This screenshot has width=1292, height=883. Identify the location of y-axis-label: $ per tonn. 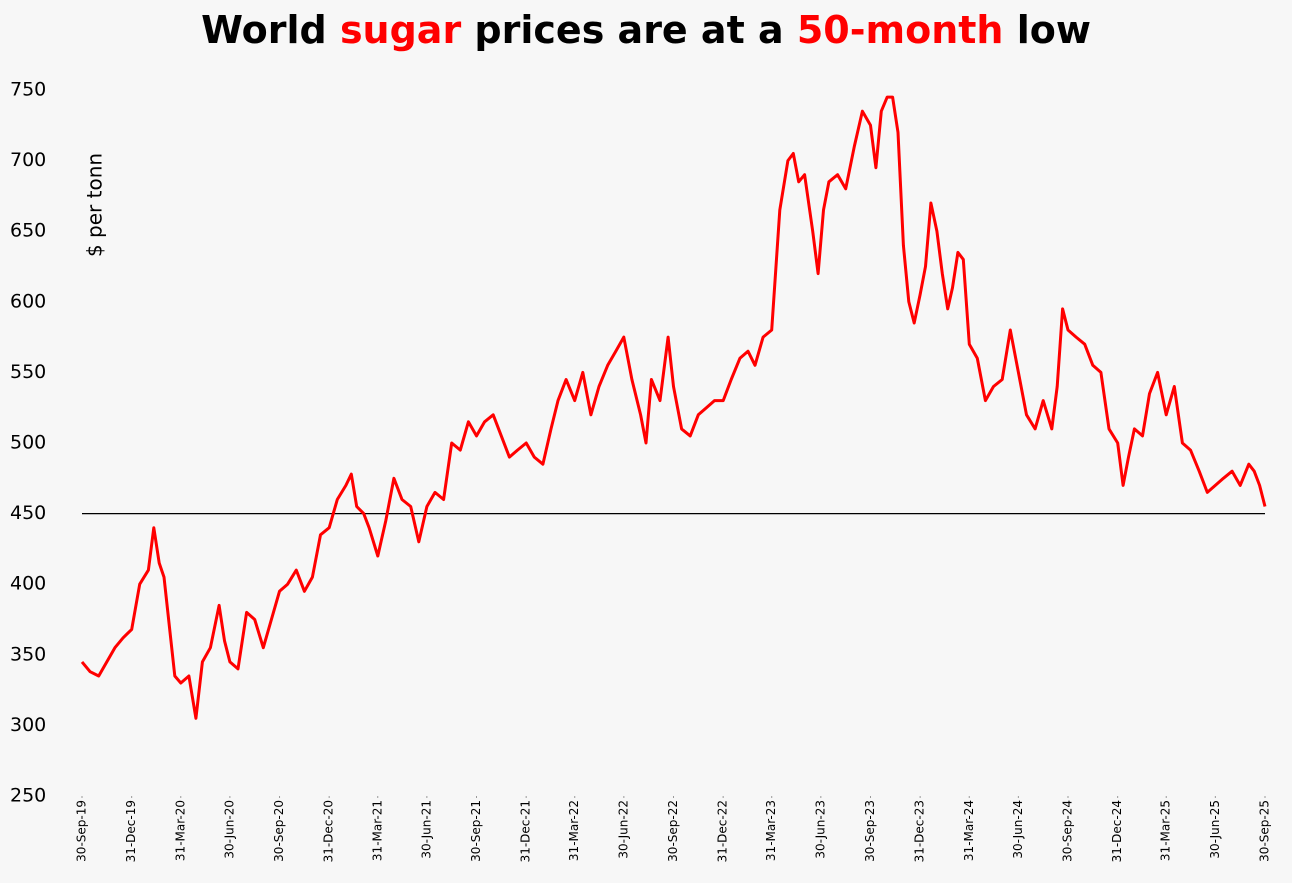
(95, 205).